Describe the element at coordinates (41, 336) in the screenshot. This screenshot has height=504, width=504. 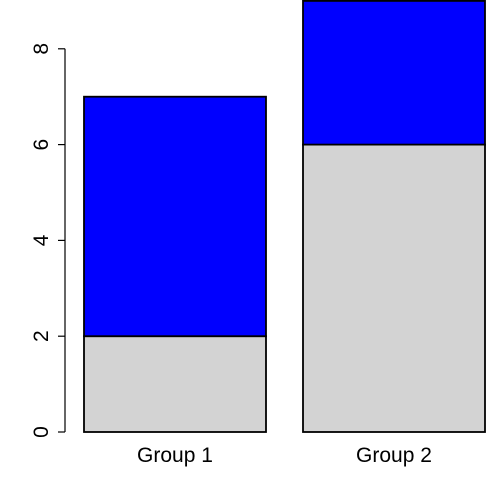
I see `y-tick-label: 2` at that location.